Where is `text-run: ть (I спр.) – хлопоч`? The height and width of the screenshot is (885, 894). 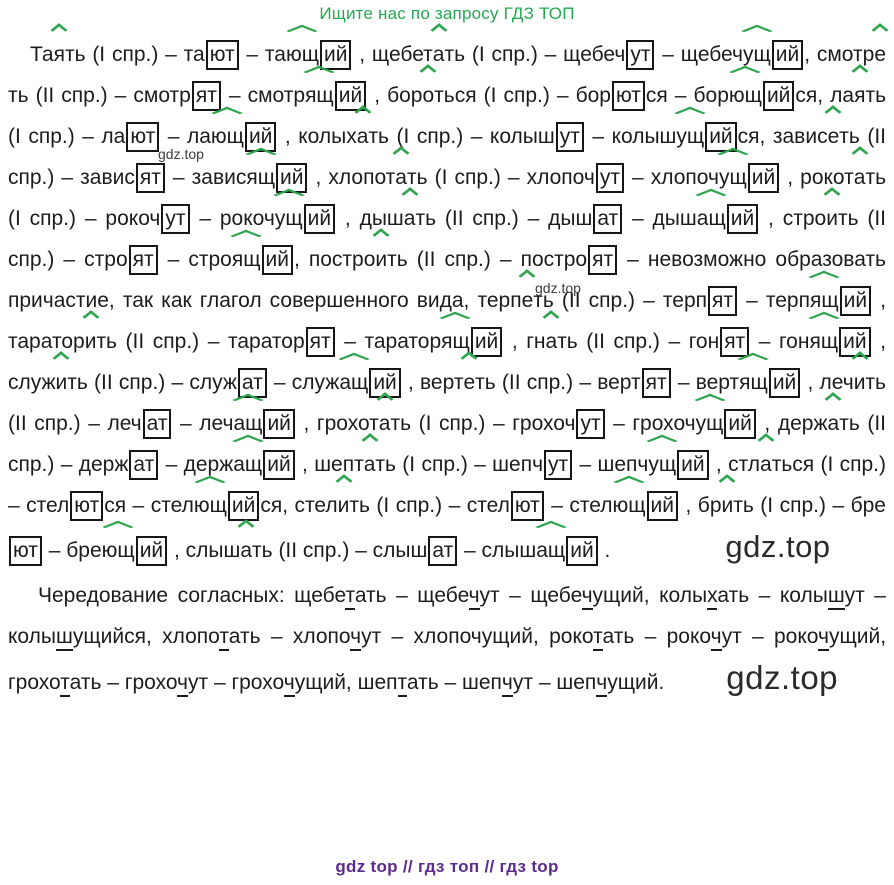 text-run: ть (I спр.) – хлопоч is located at coordinates (500, 177).